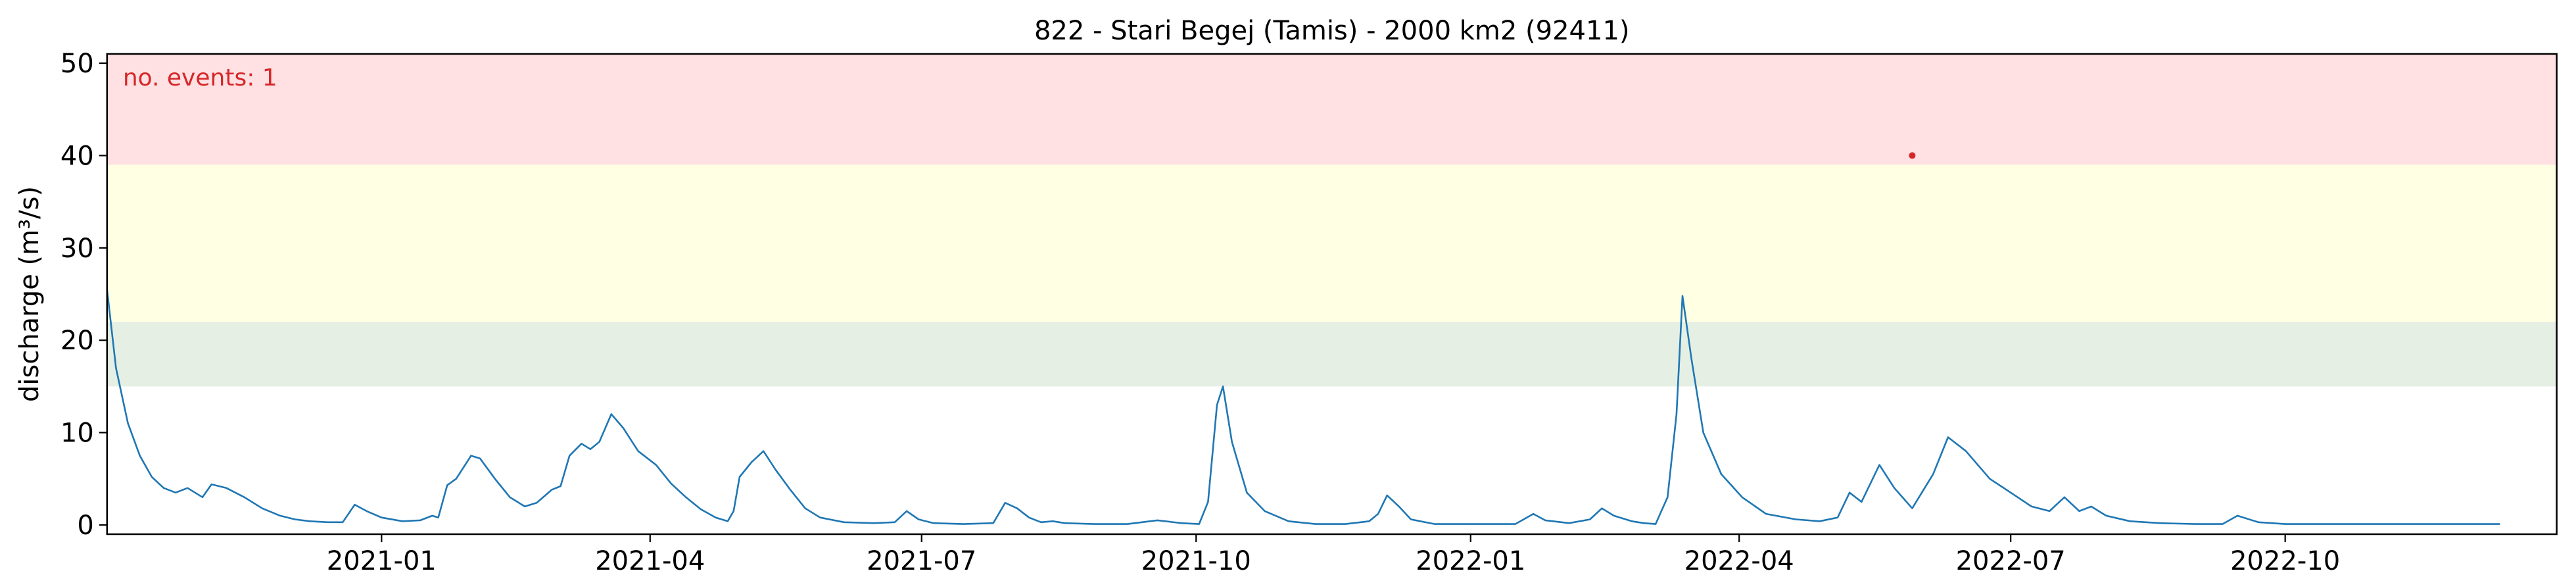 Image resolution: width=2576 pixels, height=573 pixels. What do you see at coordinates (1739, 559) in the screenshot?
I see `x-tick-label: 2022-04` at bounding box center [1739, 559].